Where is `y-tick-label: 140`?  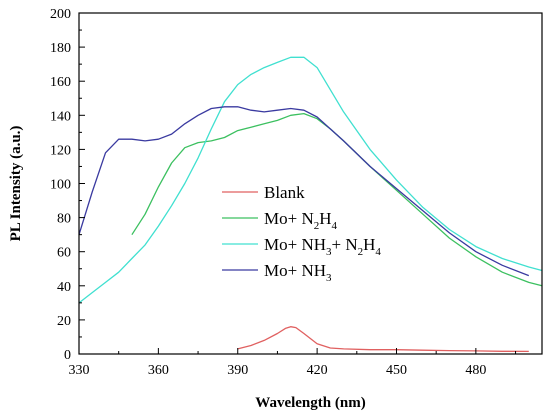 y-tick-label: 140 is located at coordinates (60, 116).